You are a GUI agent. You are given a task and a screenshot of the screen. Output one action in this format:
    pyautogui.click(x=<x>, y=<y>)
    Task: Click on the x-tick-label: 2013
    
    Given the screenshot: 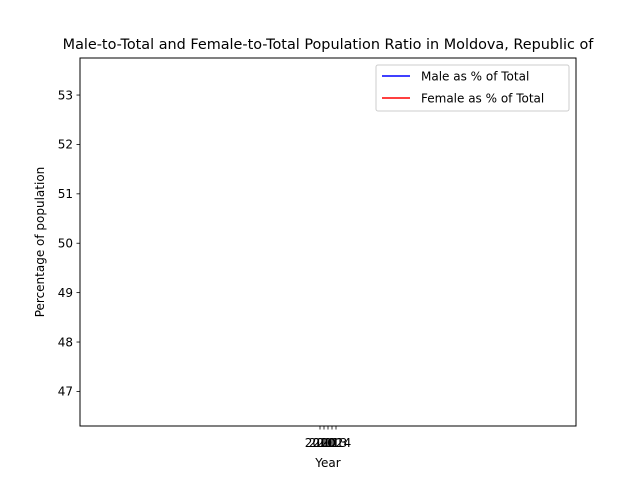 What is the action you would take?
    pyautogui.click(x=332, y=443)
    